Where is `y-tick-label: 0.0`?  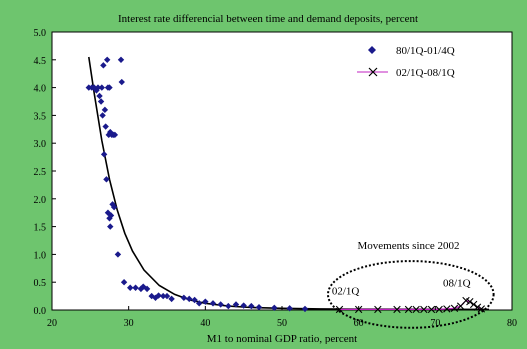 y-tick-label: 0.0 is located at coordinates (40, 311).